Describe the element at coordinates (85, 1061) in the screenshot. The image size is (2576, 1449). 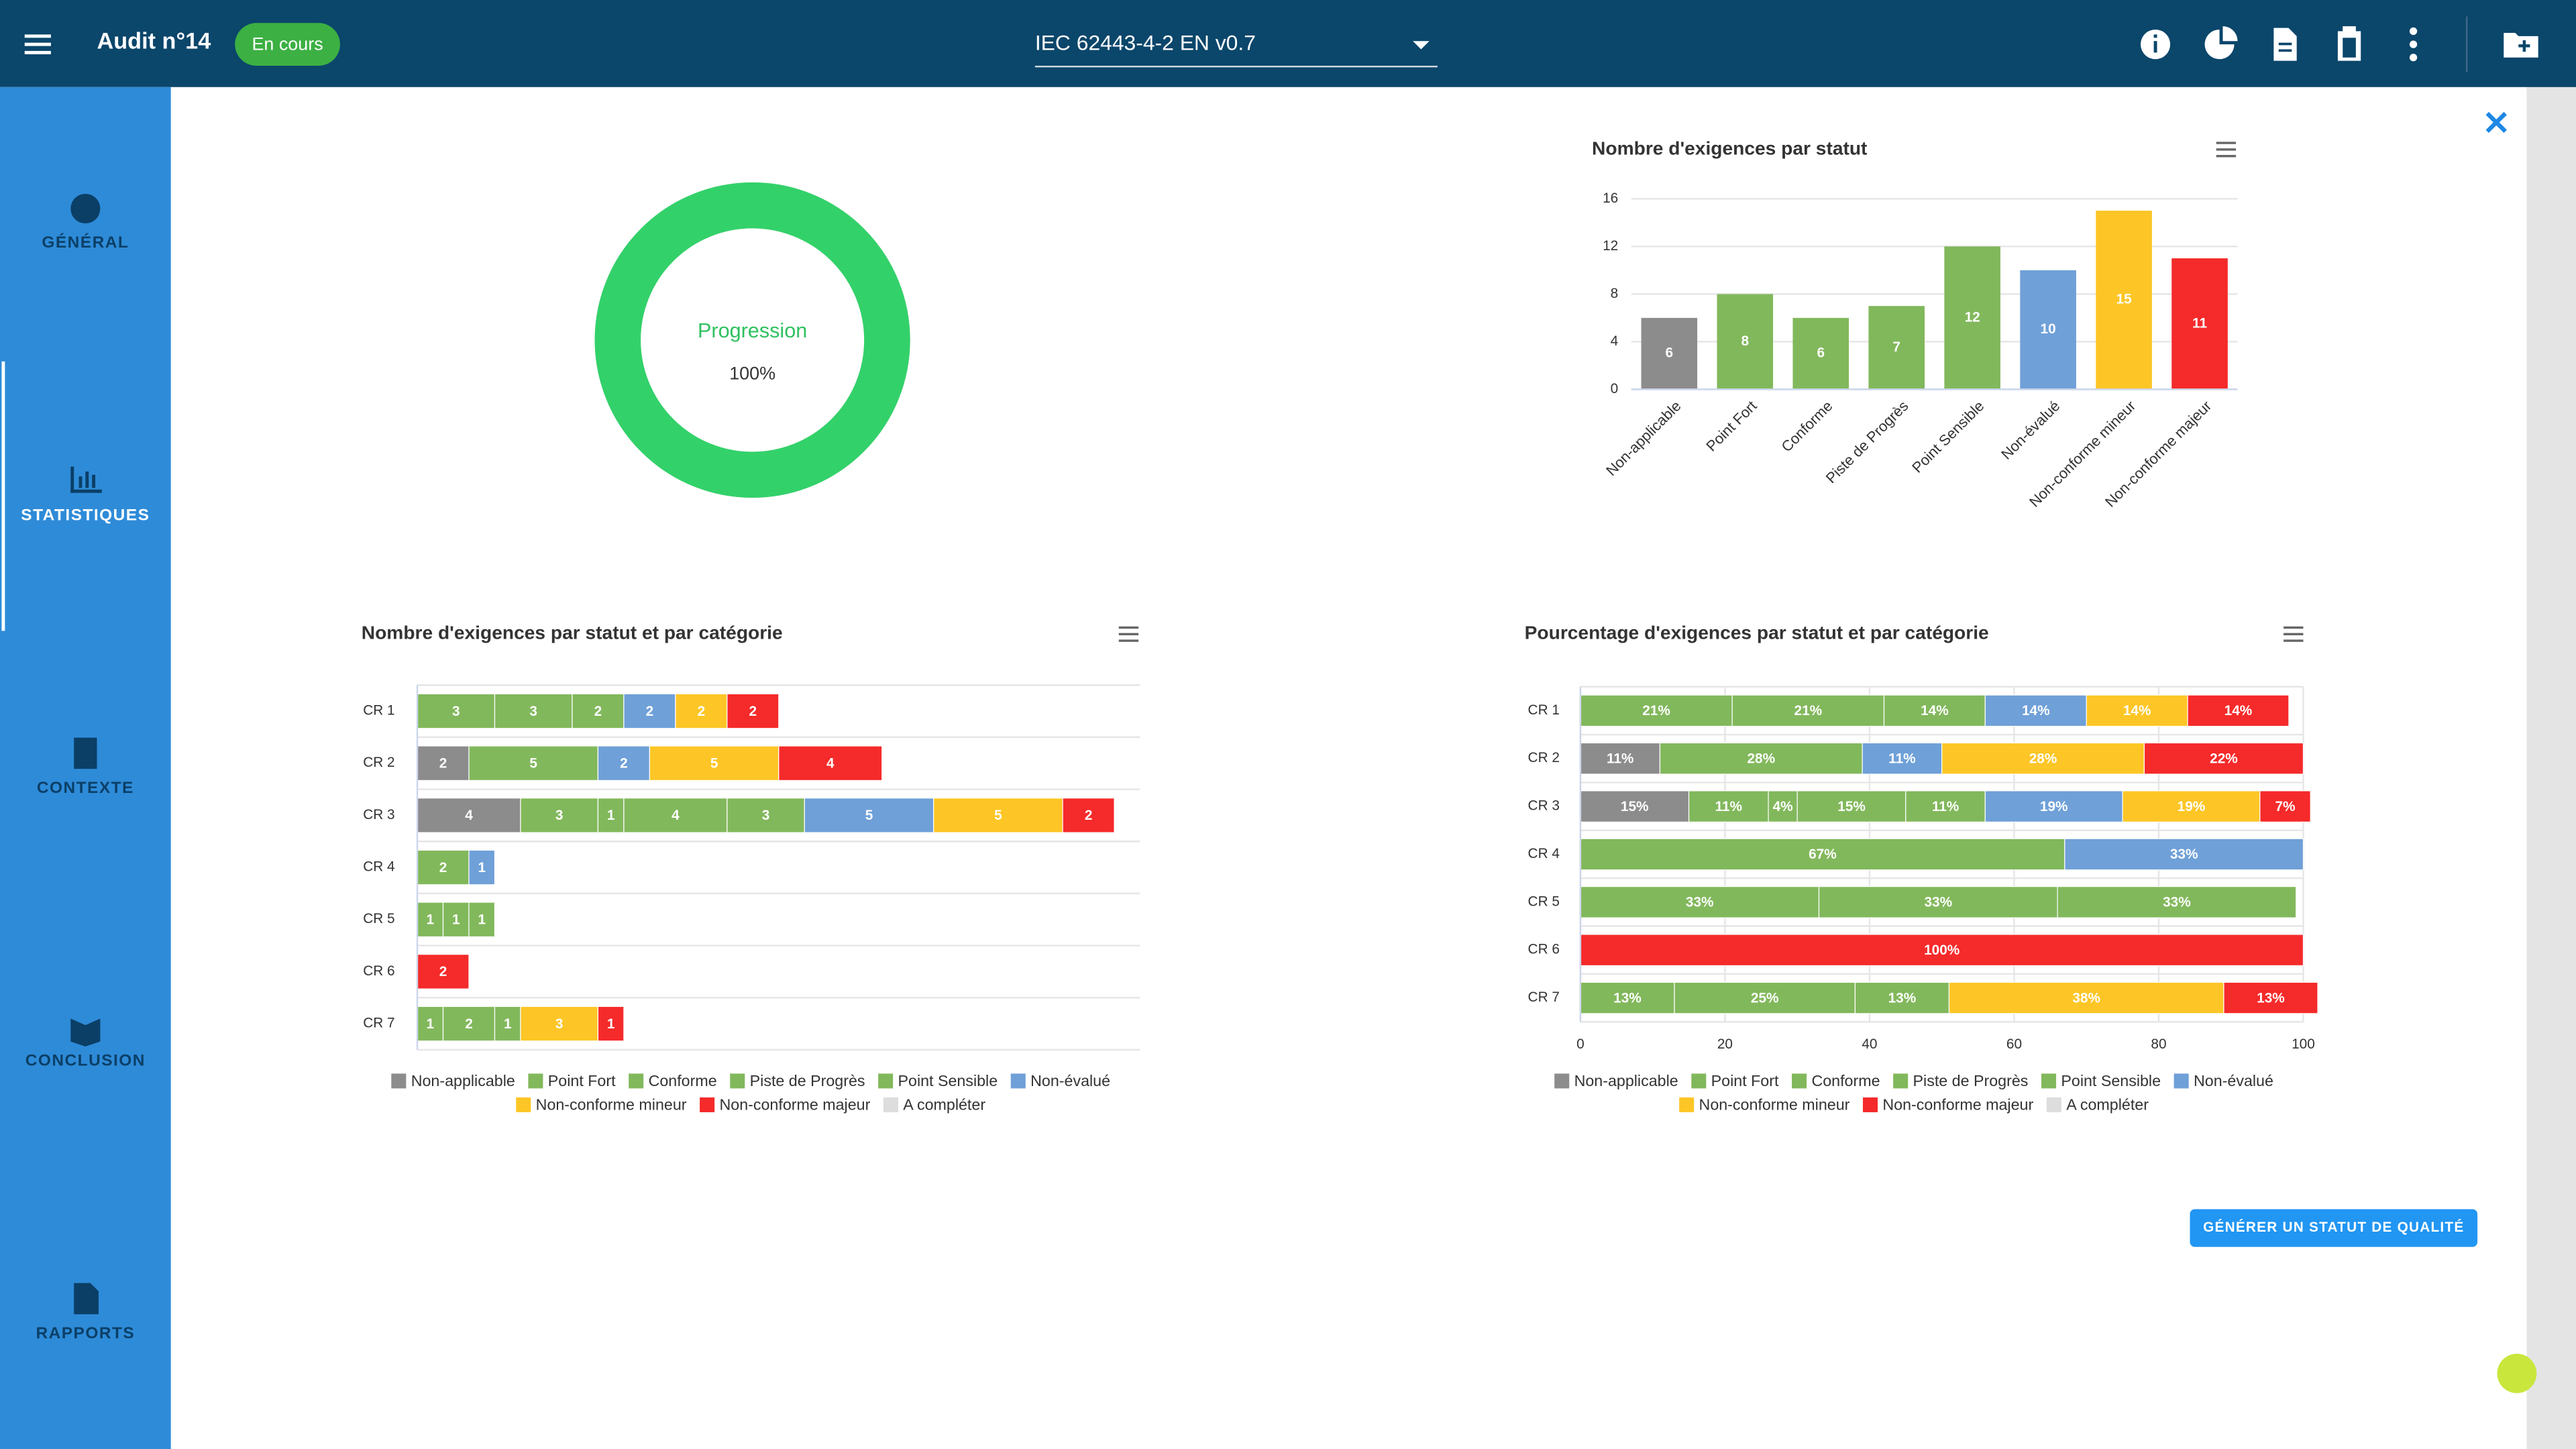
I see `nav-item: CONCLUSION` at that location.